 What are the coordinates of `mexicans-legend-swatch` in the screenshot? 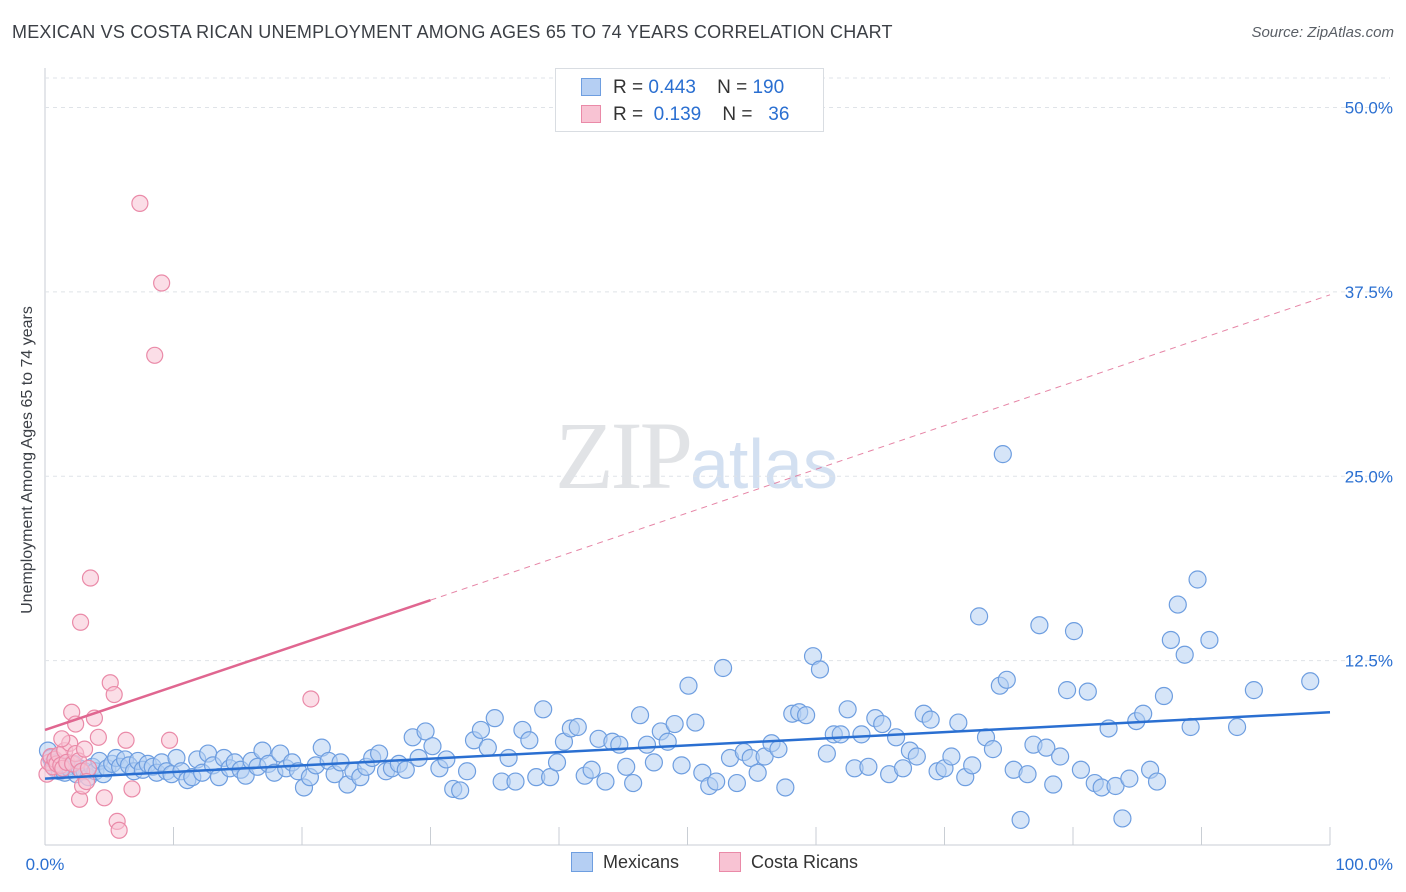 It's located at (582, 862).